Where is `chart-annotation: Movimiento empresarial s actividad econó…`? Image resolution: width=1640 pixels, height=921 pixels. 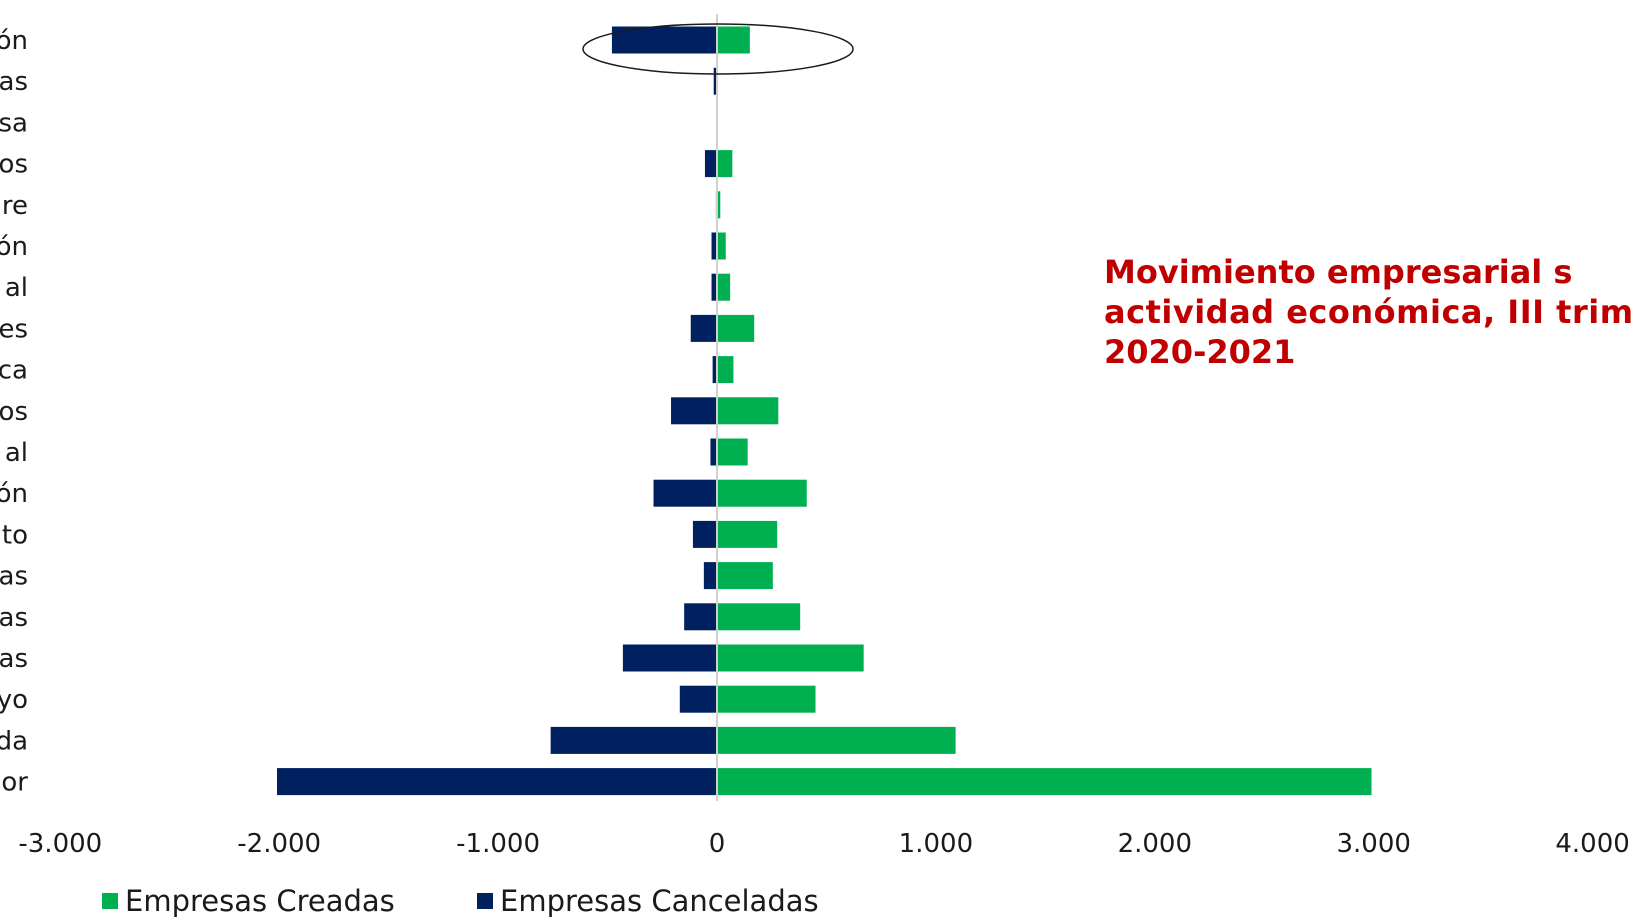 chart-annotation: Movimiento empresarial s actividad econó… is located at coordinates (1372, 312).